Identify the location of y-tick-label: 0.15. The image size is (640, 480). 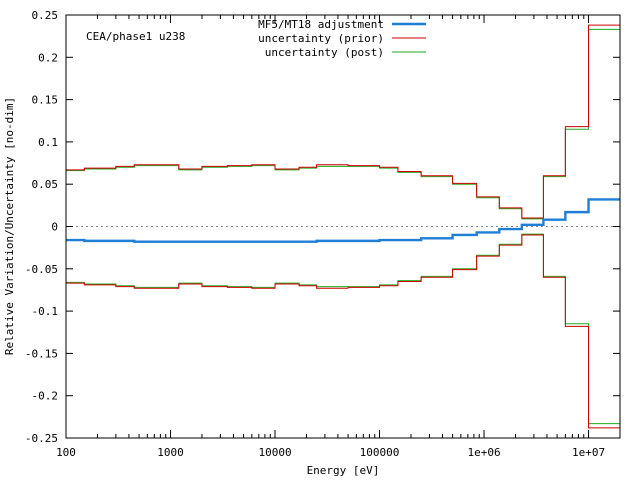
(45, 100).